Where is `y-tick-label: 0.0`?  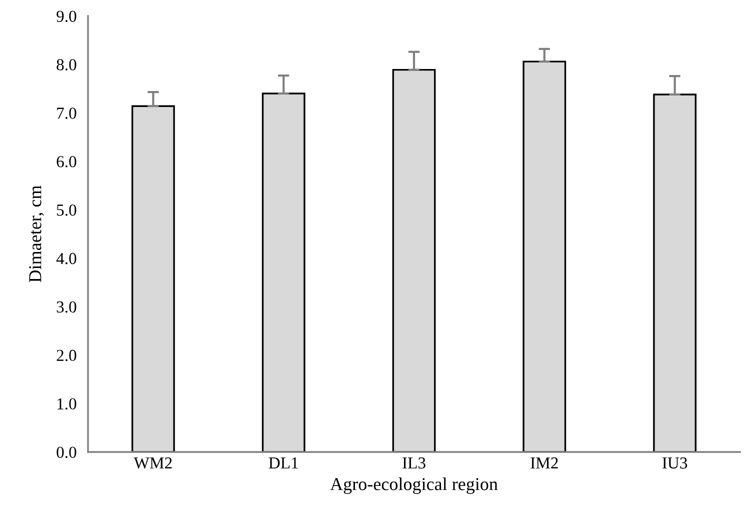 y-tick-label: 0.0 is located at coordinates (66, 452).